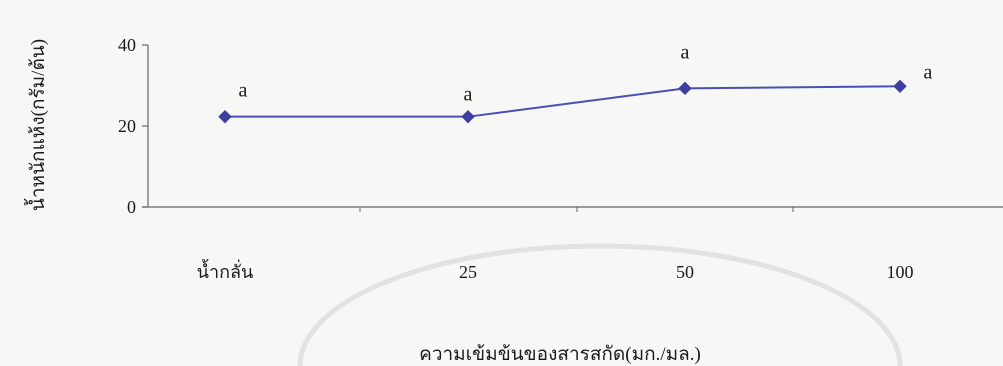 This screenshot has width=1003, height=366. I want to click on y-tick-label: 0, so click(131, 207).